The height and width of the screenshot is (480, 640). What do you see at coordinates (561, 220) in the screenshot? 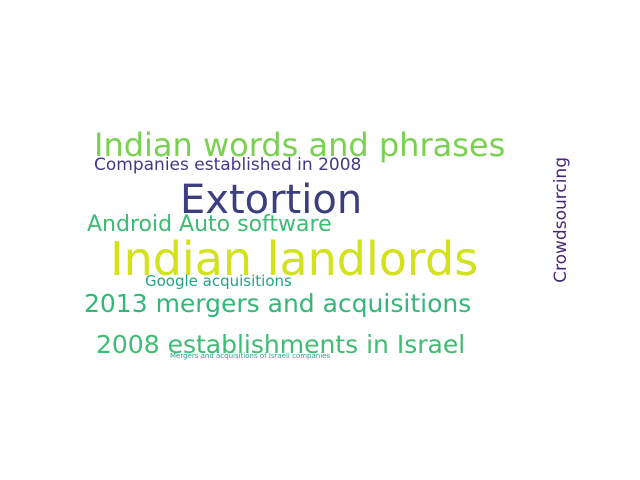
I see `word-crowdsourcing: Crowdsourcing` at bounding box center [561, 220].